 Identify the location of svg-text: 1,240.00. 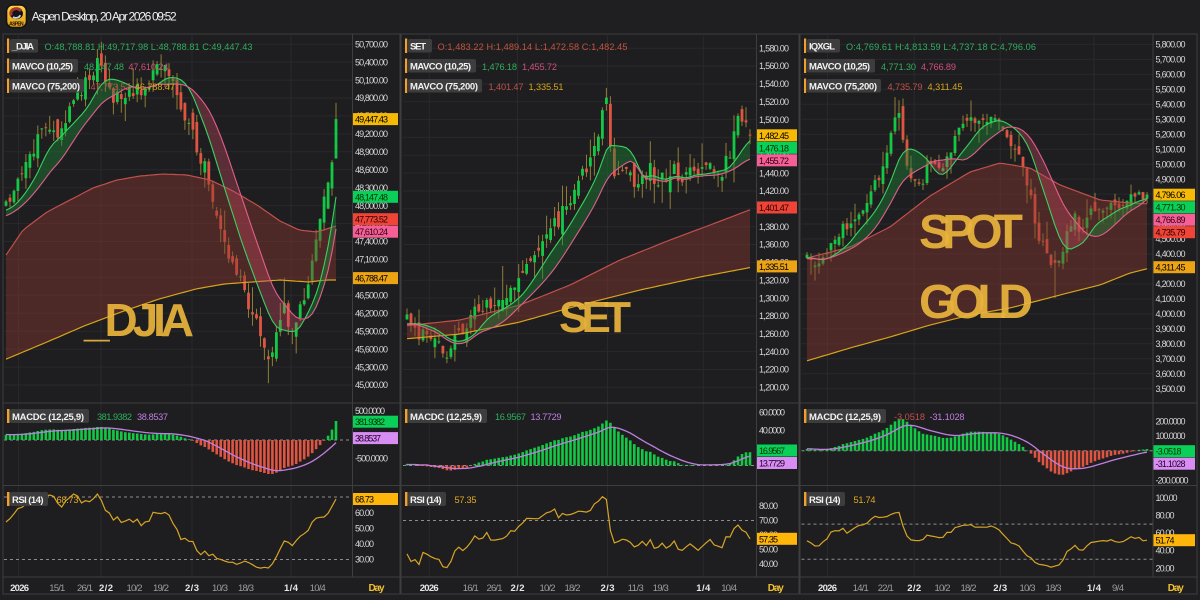
(774, 352).